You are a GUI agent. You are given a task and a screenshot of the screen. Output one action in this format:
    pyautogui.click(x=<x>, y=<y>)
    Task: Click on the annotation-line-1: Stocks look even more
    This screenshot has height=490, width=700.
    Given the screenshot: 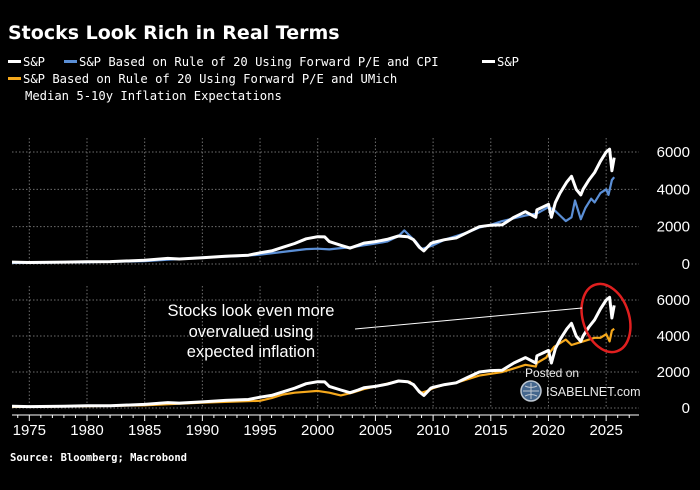 What is the action you would take?
    pyautogui.click(x=251, y=311)
    